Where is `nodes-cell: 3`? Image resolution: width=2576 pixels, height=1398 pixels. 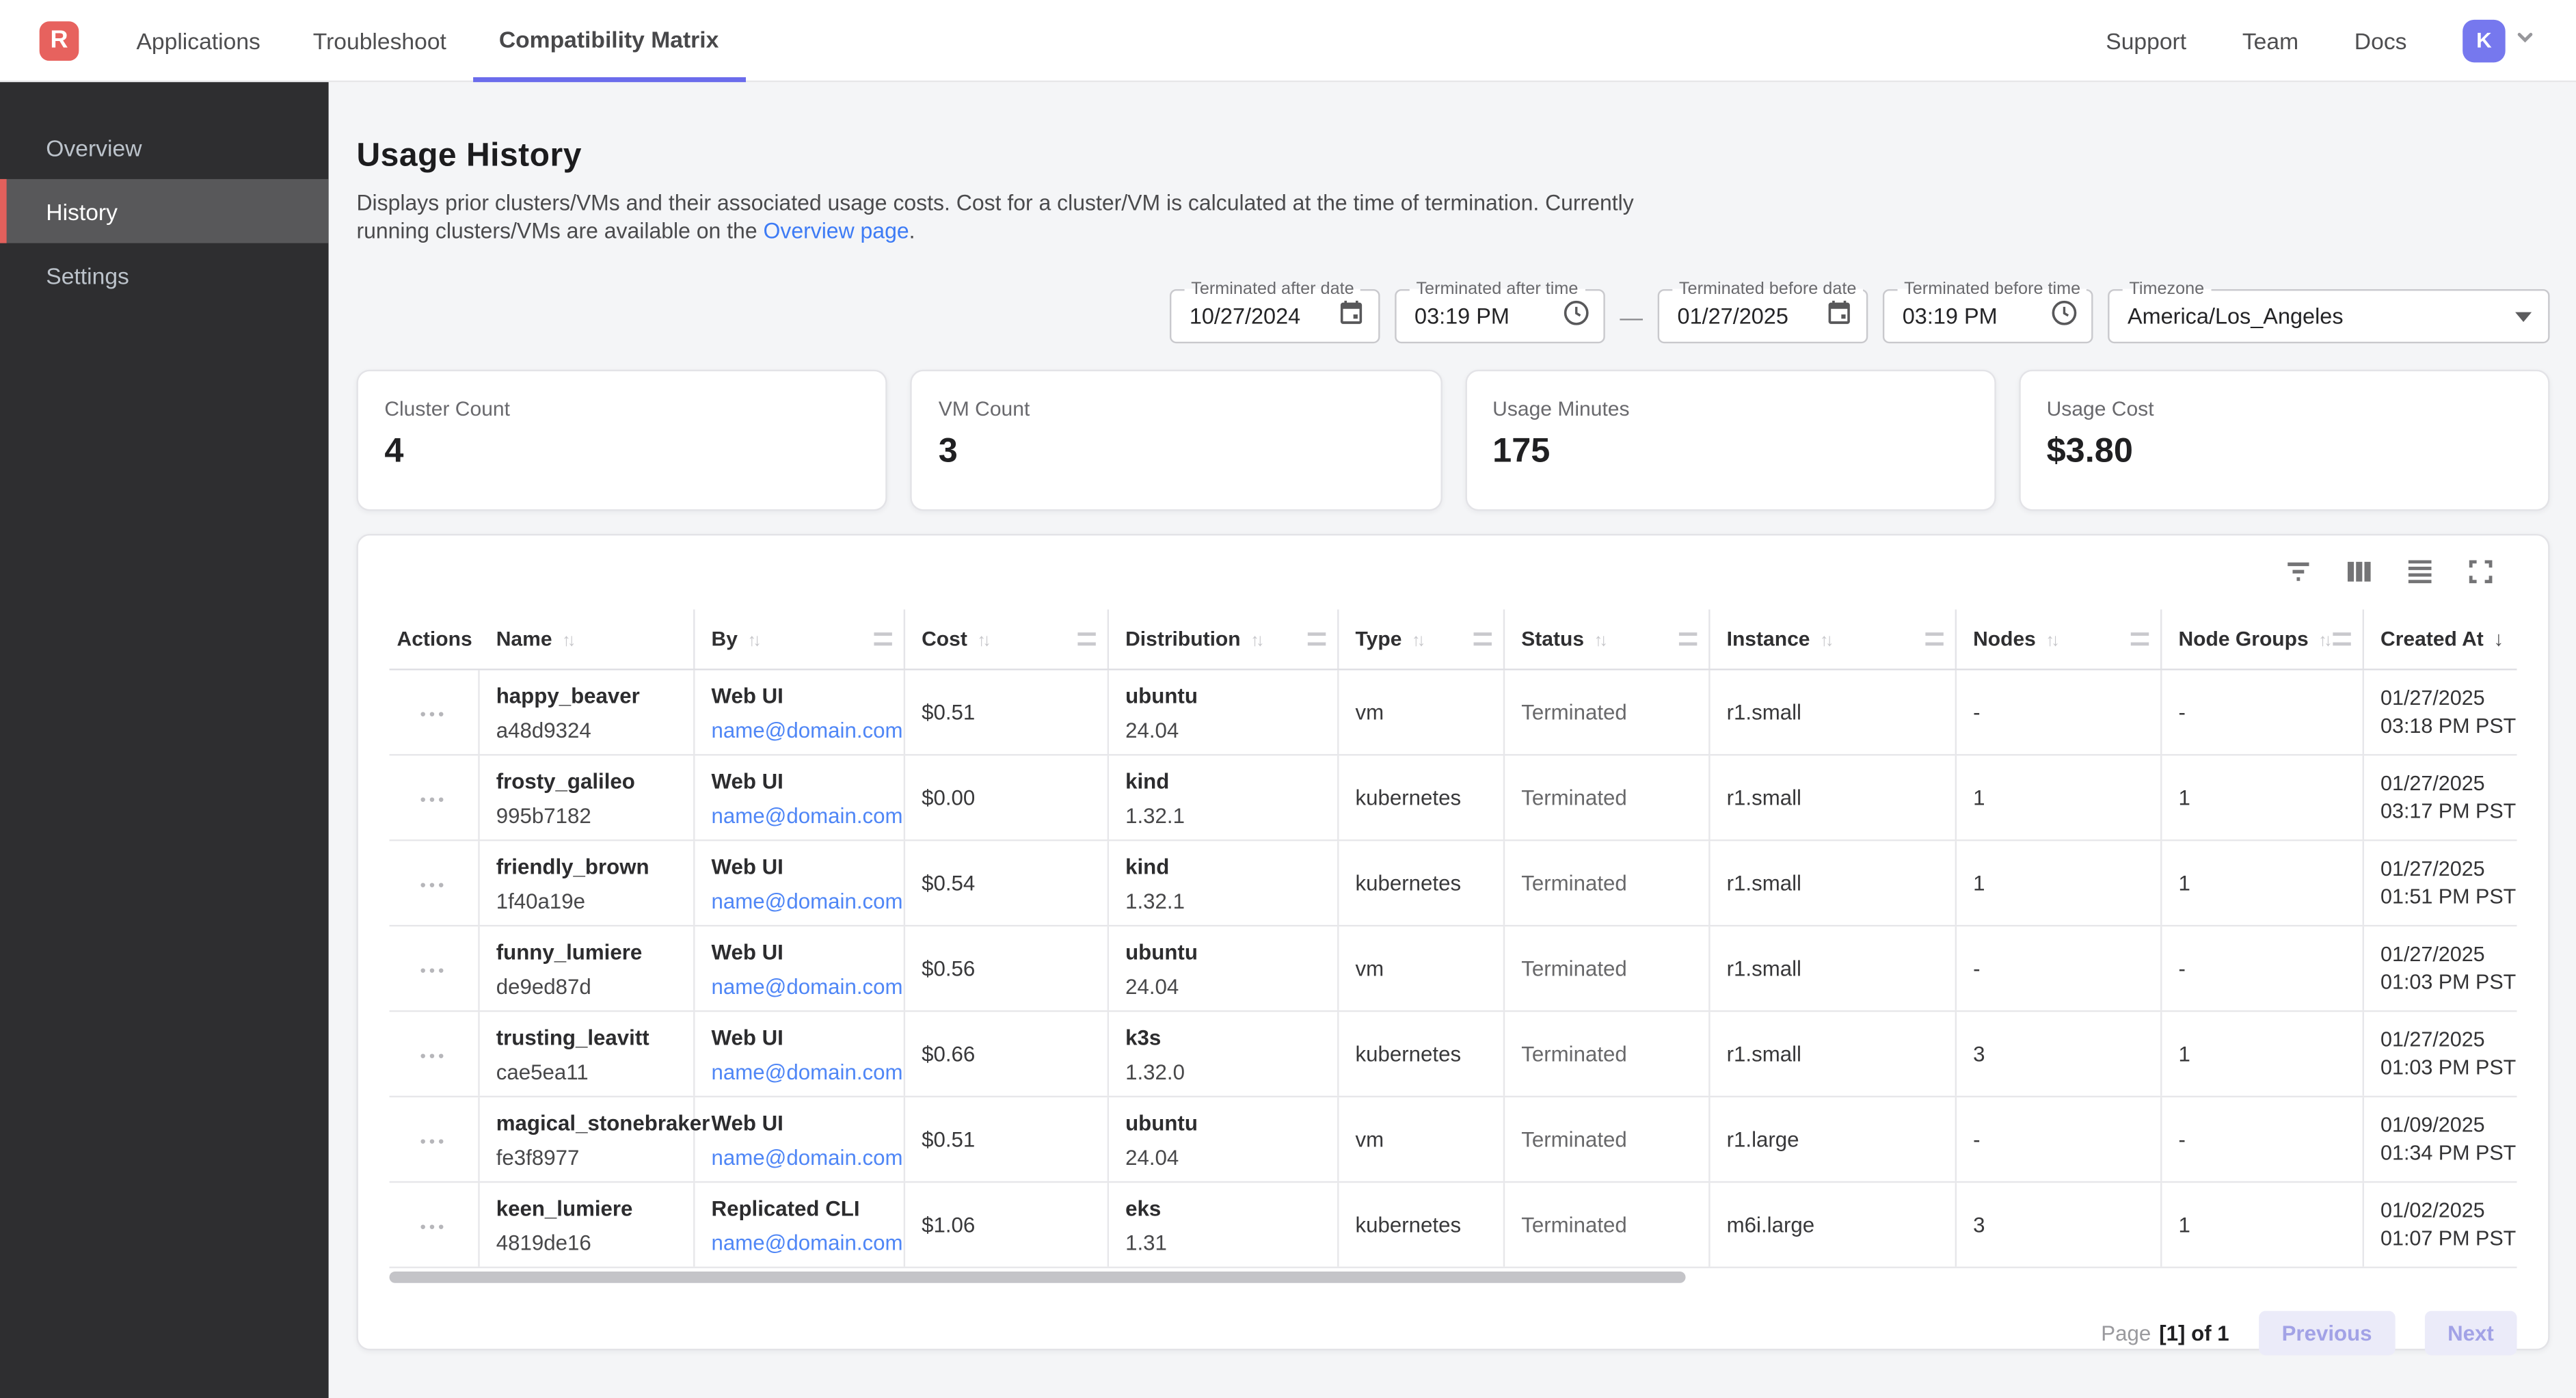 nodes-cell: 3 is located at coordinates (1979, 1053).